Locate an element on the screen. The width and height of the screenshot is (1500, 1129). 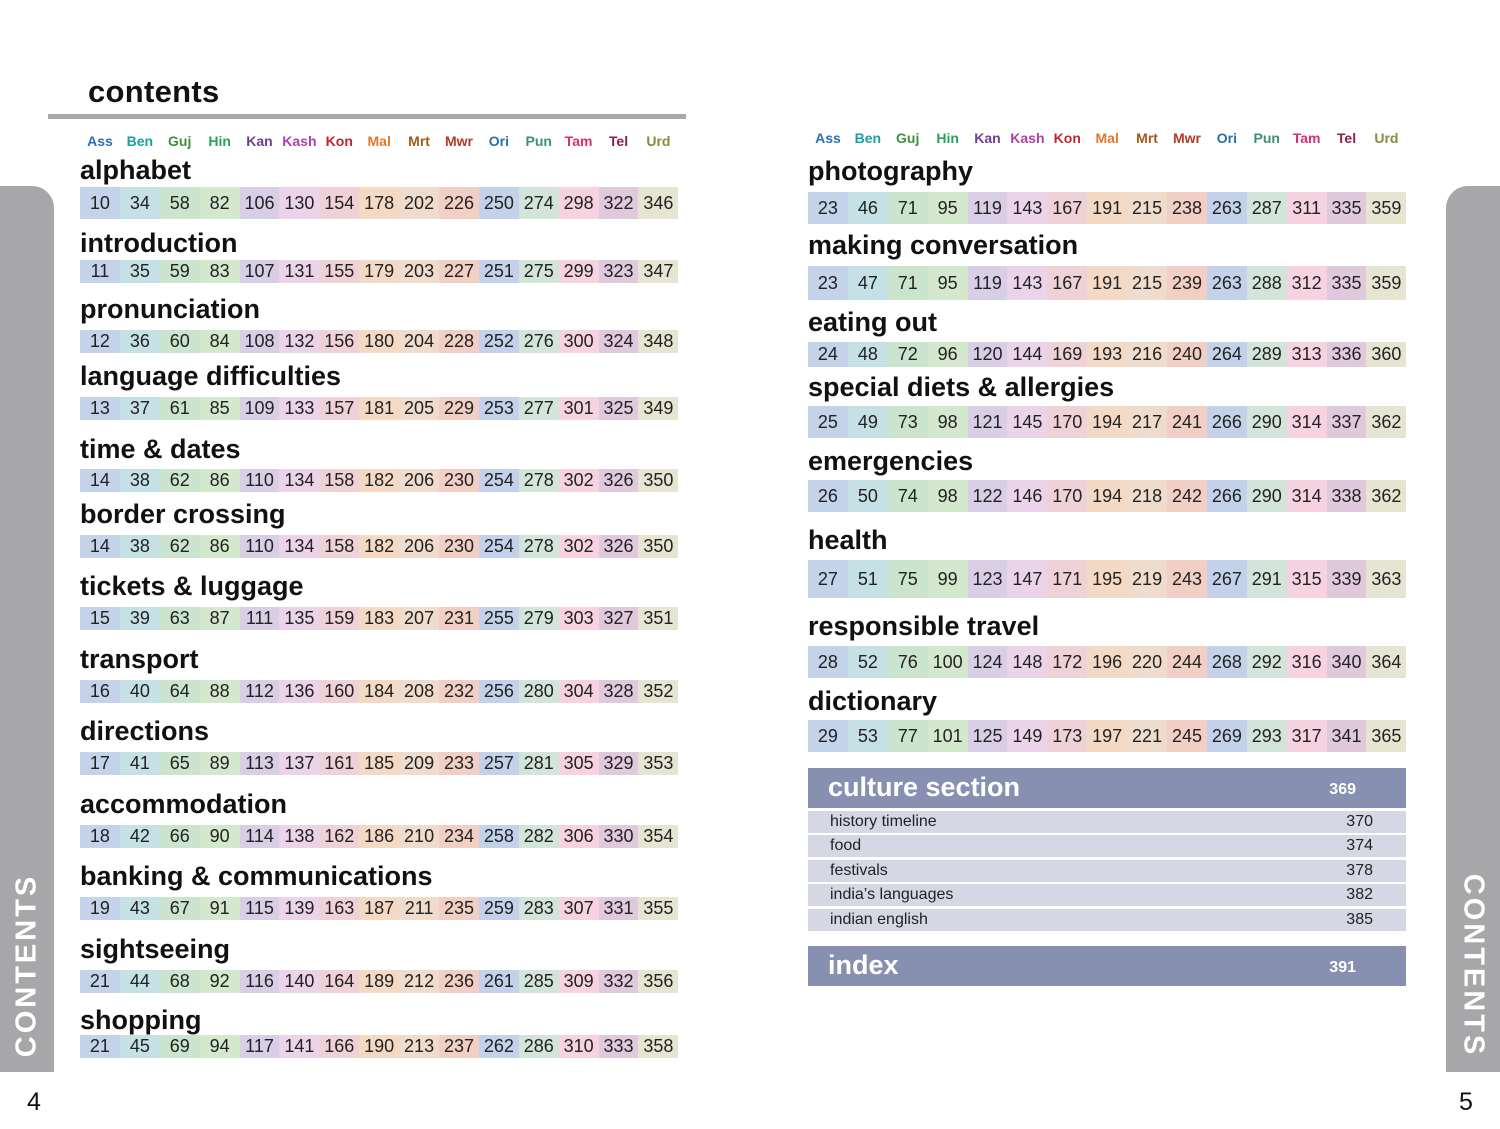
page-number-cell: 234 is located at coordinates (459, 836).